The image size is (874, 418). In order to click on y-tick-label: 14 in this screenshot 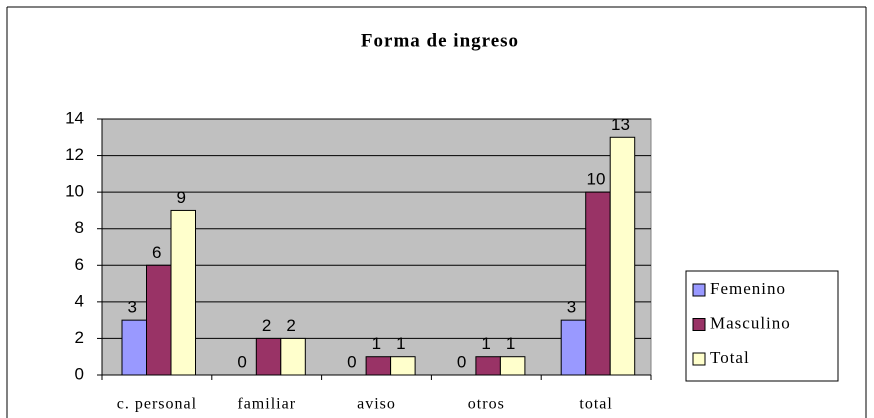, I will do `click(74, 117)`.